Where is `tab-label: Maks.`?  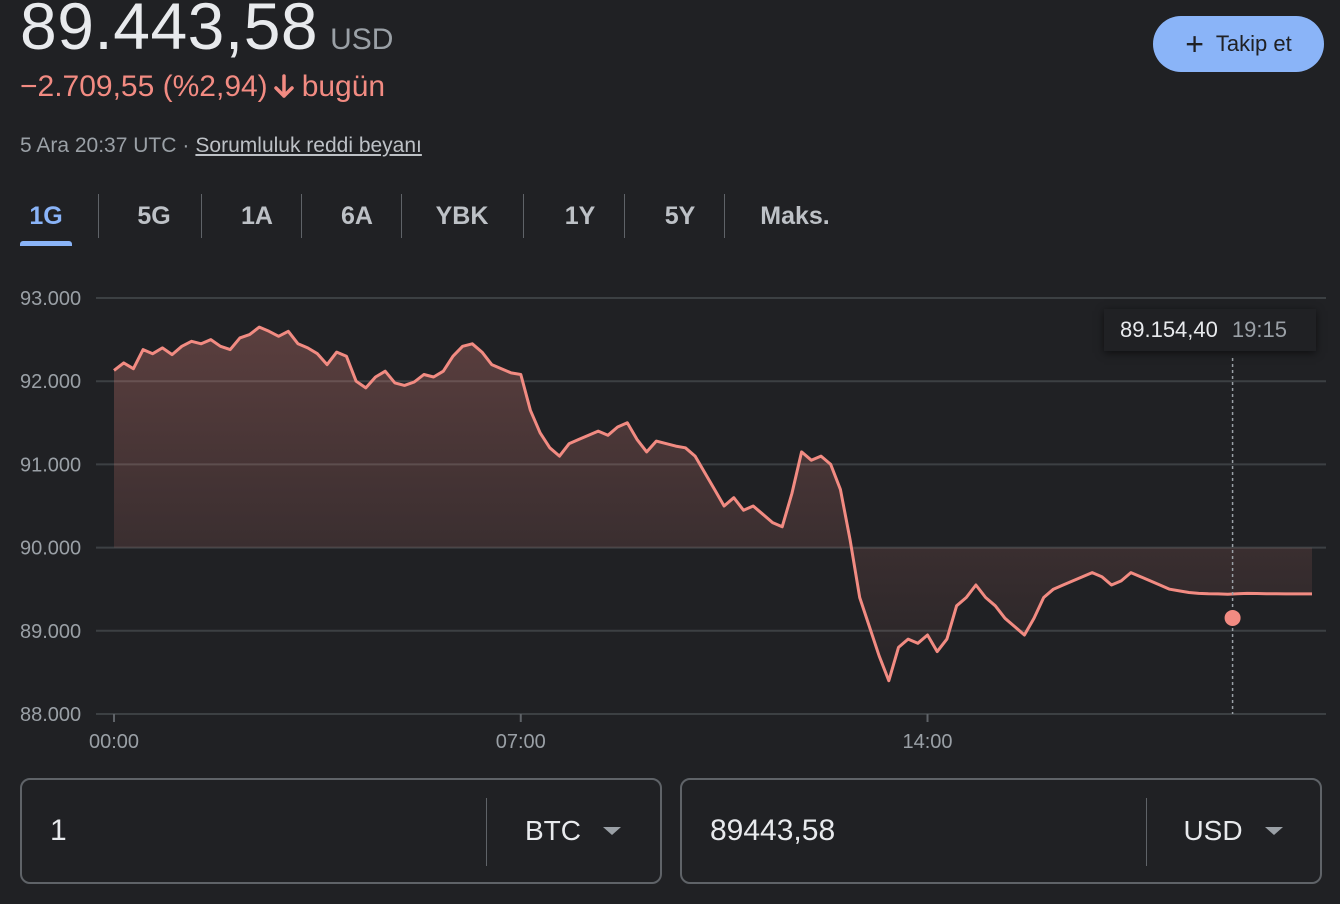
tab-label: Maks. is located at coordinates (795, 215).